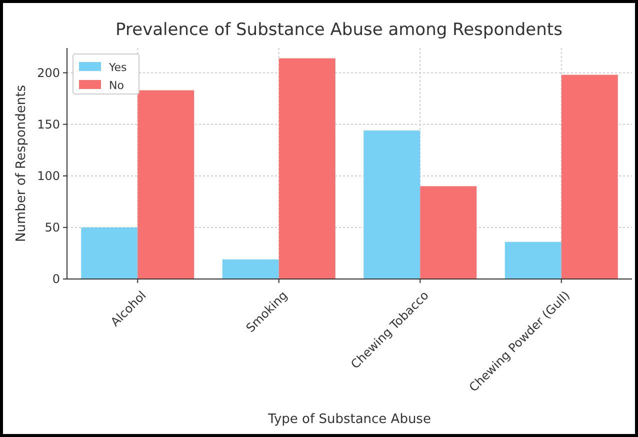 The width and height of the screenshot is (638, 437). What do you see at coordinates (349, 419) in the screenshot?
I see `x-axis-title: Type of Substance Abuse` at bounding box center [349, 419].